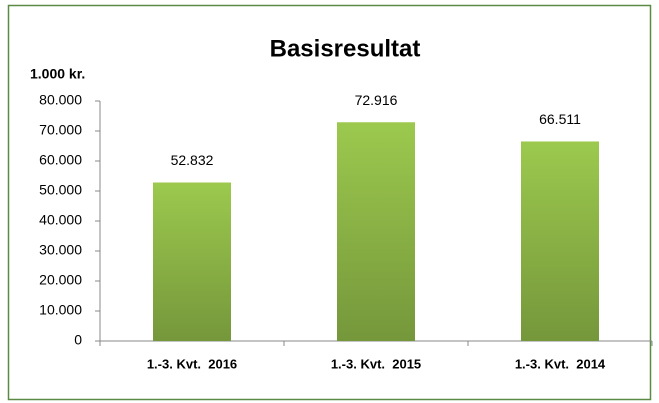 This screenshot has width=659, height=403. I want to click on y-tick-label: 0, so click(78, 340).